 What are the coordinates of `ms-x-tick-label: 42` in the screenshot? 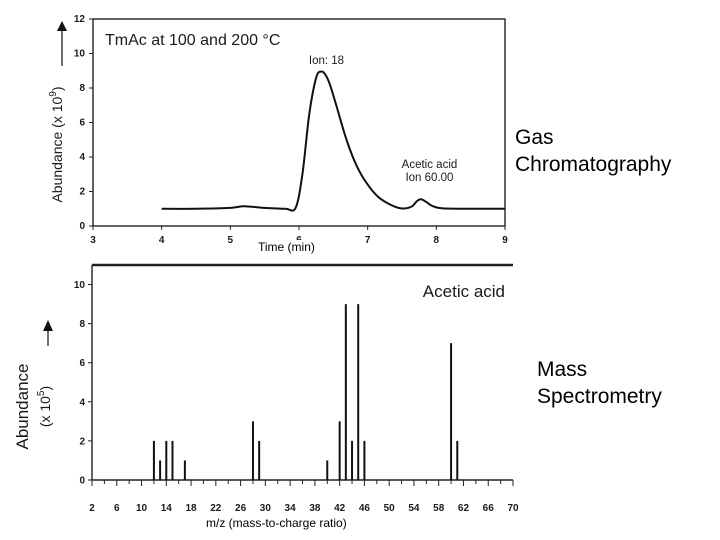 It's located at (340, 508).